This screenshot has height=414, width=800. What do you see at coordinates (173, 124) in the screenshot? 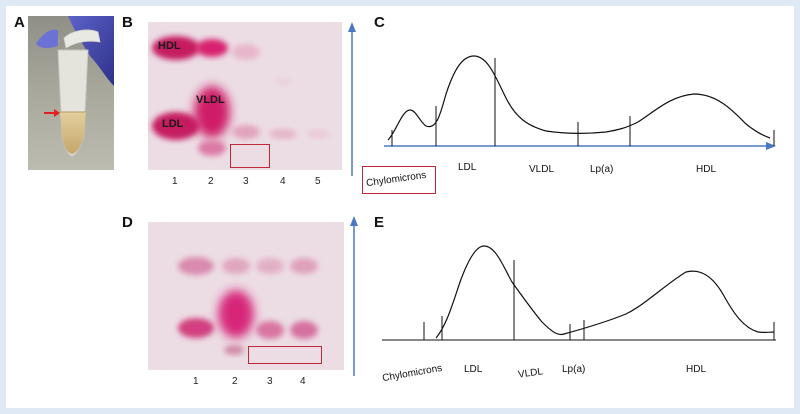
I see `band-label-ldl: LDL` at bounding box center [173, 124].